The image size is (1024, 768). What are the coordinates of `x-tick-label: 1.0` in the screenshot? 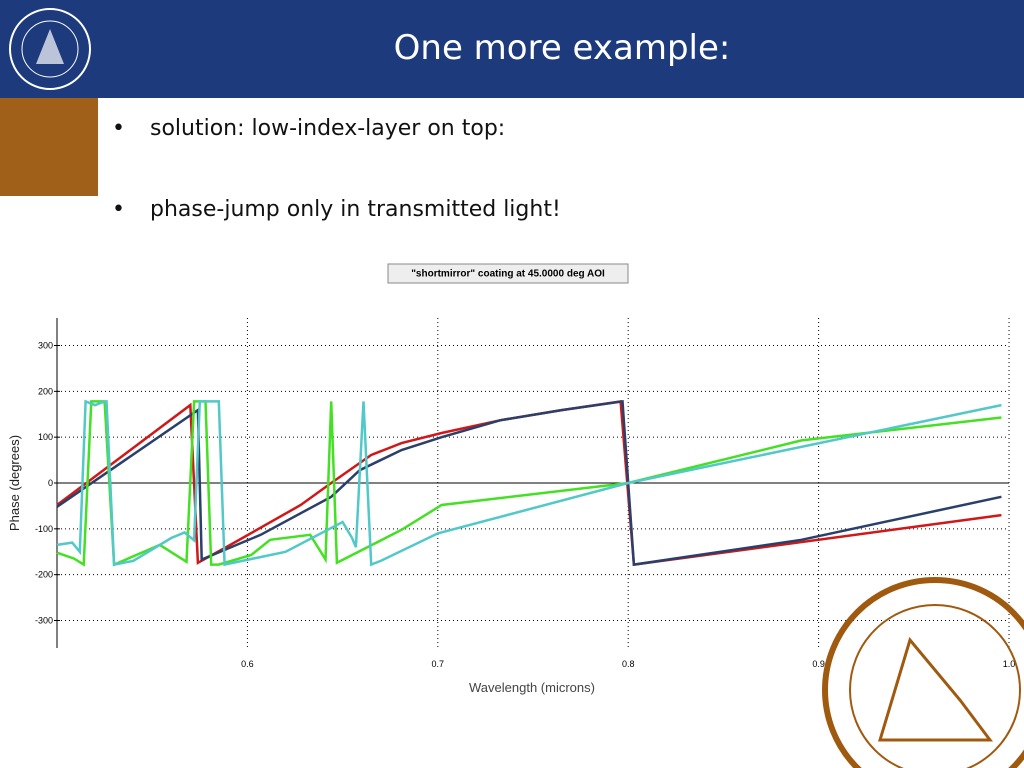 It's located at (1009, 664).